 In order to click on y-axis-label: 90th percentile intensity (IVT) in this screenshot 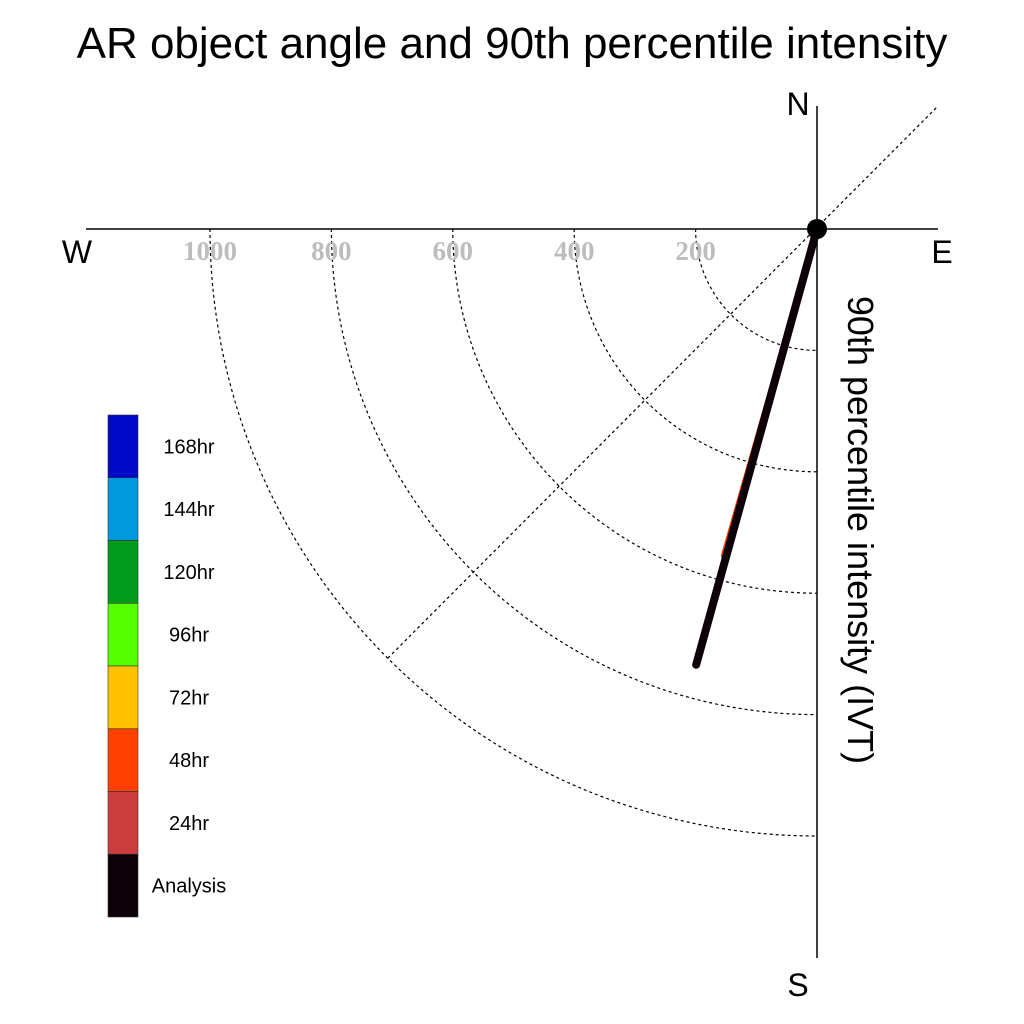, I will do `click(860, 530)`.